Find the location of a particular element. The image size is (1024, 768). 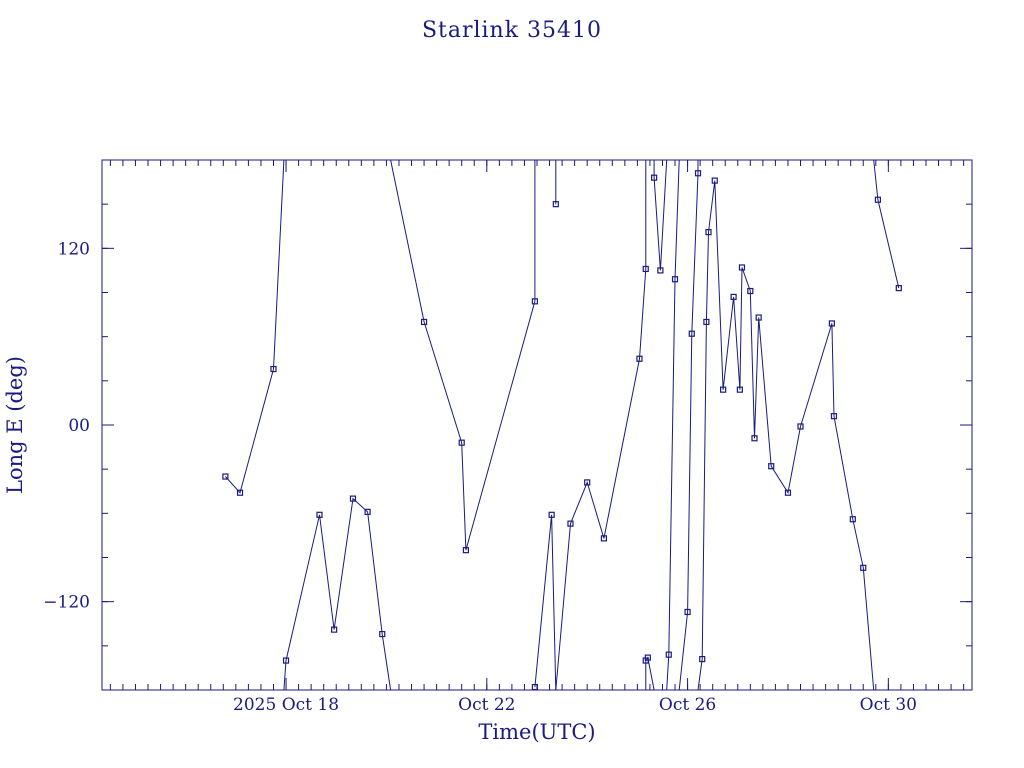

x-tick-label: Oct 22 is located at coordinates (486, 705).